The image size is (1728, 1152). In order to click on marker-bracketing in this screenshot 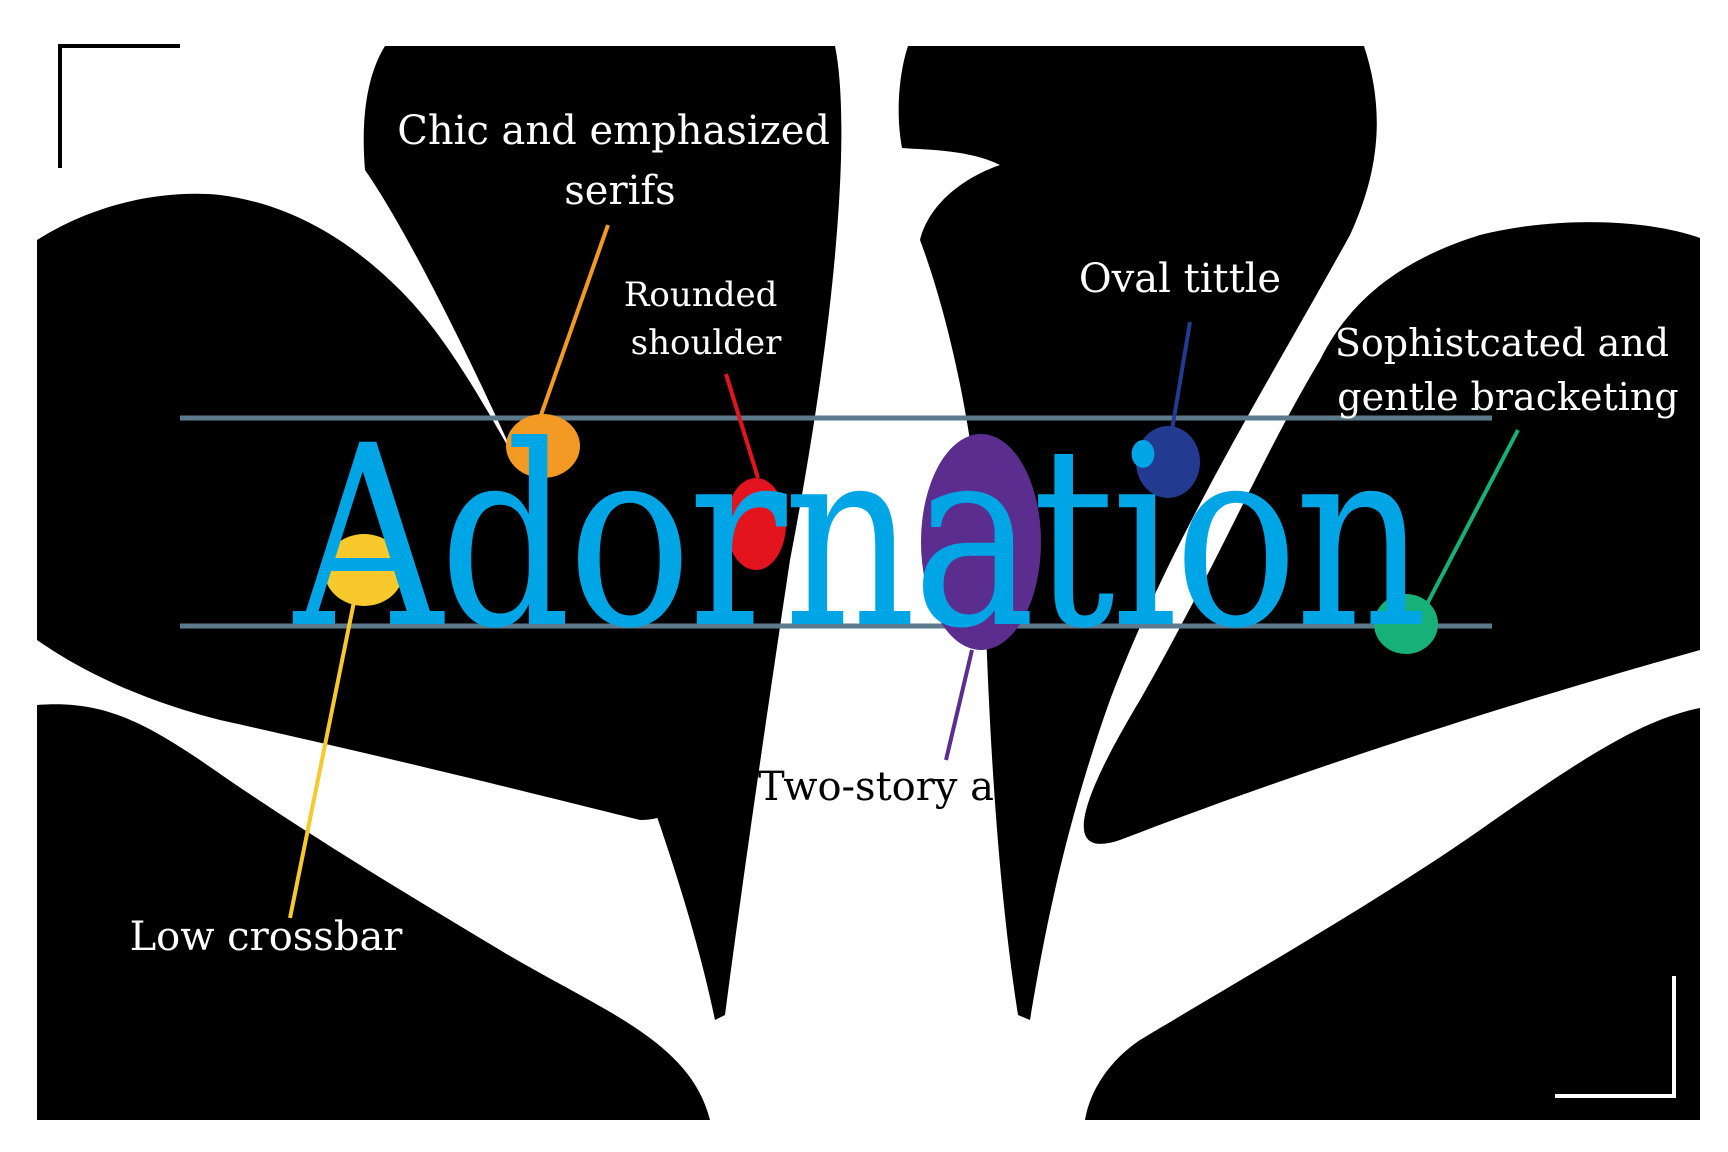, I will do `click(1406, 624)`.